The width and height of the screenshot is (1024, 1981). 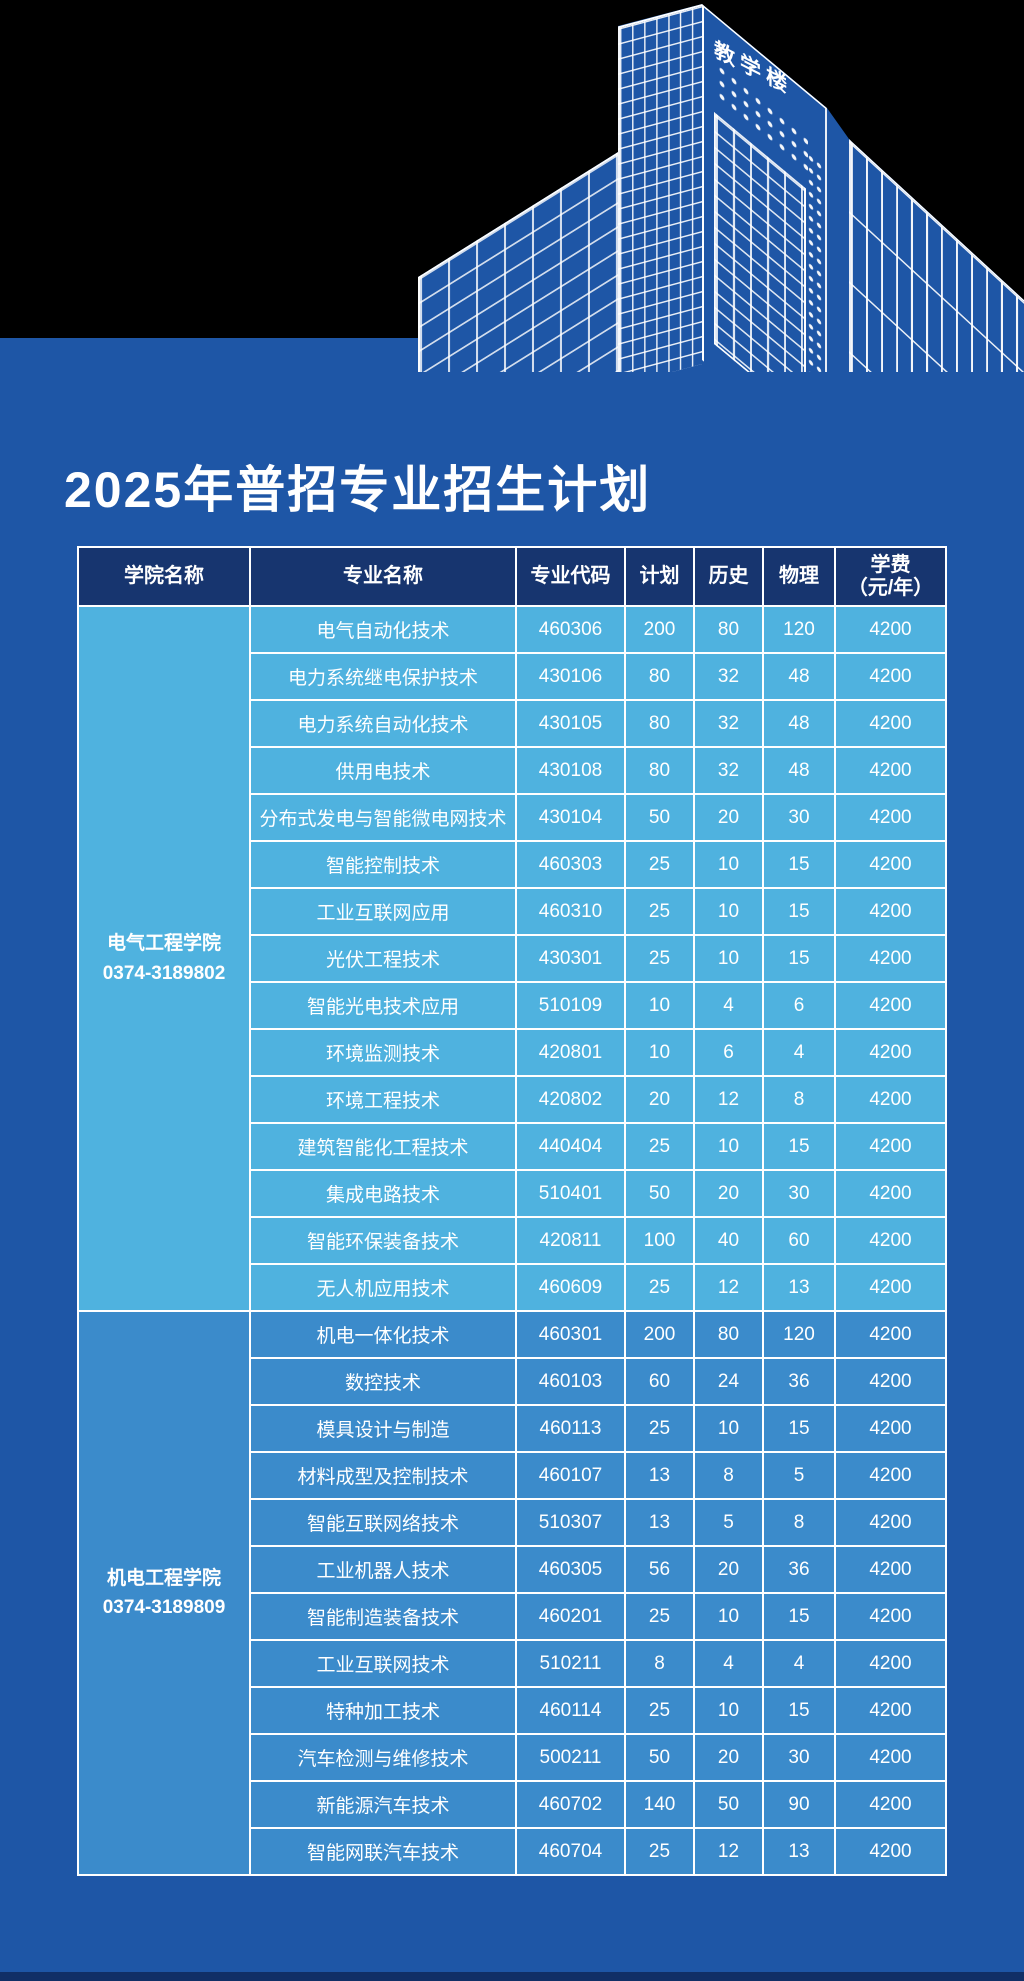 I want to click on table-header-row: 学院名称 专业名称 专业代码 计划 历史 物理 学费 （元/年）, so click(x=512, y=576).